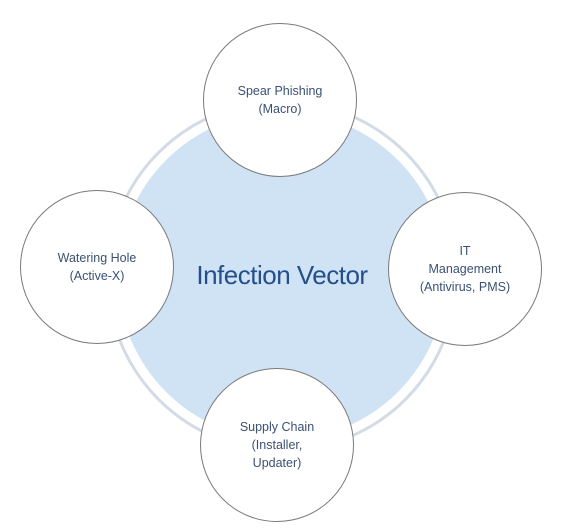  I want to click on node-label-line: (Macro), so click(280, 109).